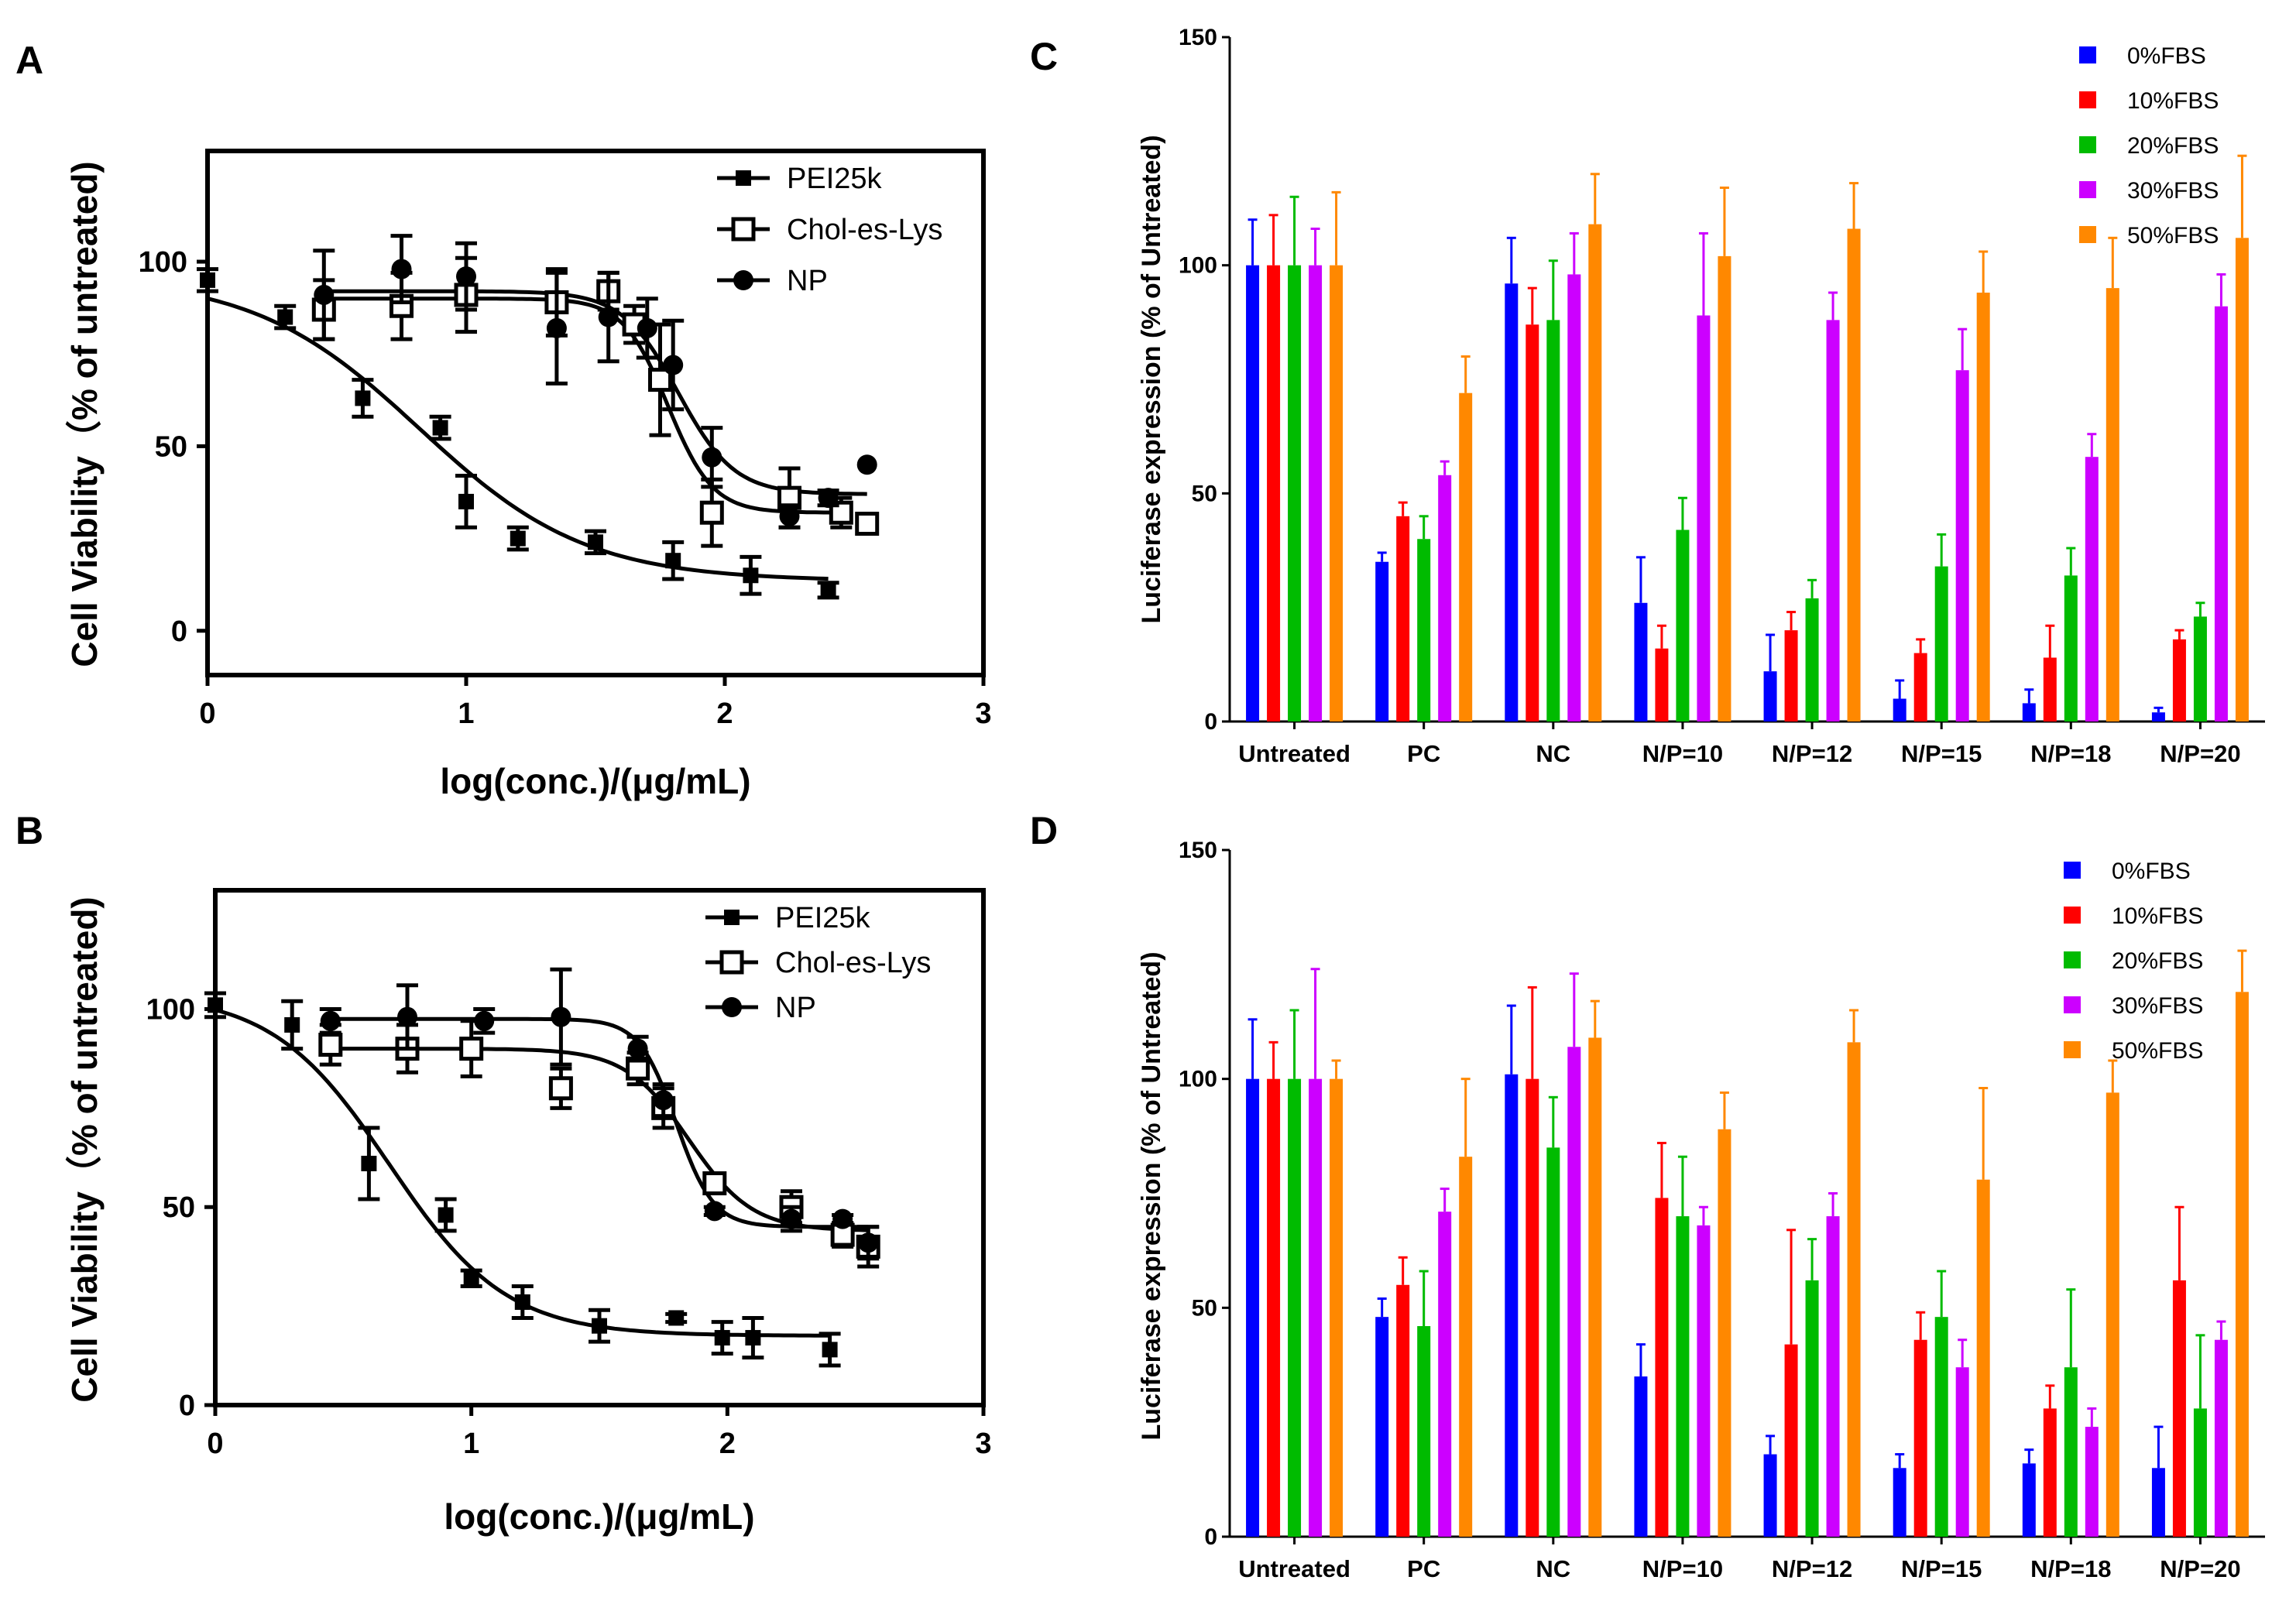  Describe the element at coordinates (2070, 1568) in the screenshot. I see `category-label-n-p-18: N/P=18` at that location.